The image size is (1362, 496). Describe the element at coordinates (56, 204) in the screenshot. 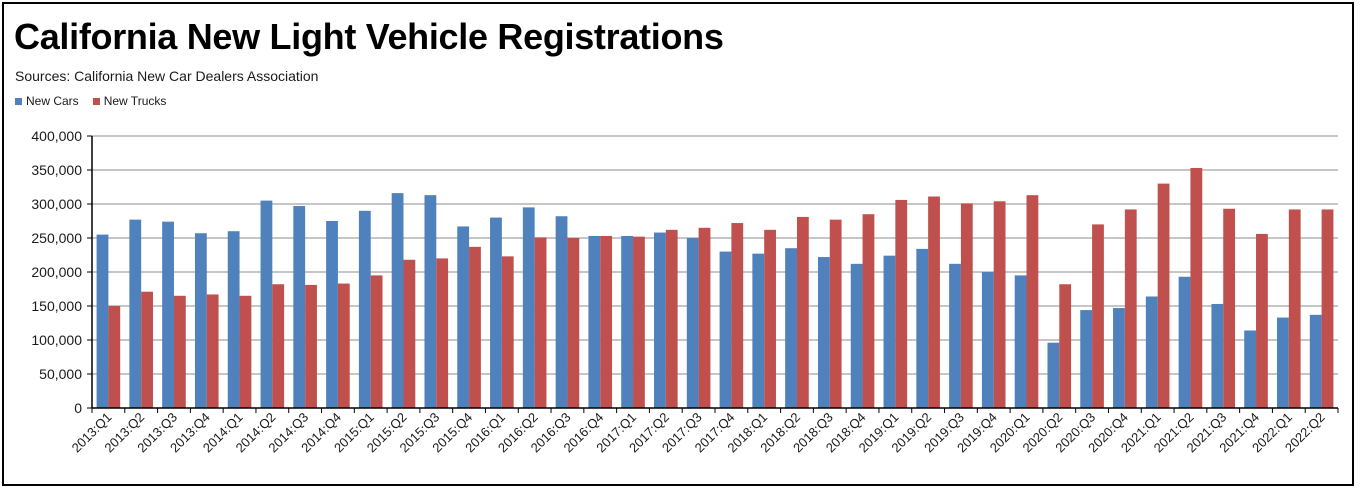

I see `y-tick-label: 300,000` at that location.